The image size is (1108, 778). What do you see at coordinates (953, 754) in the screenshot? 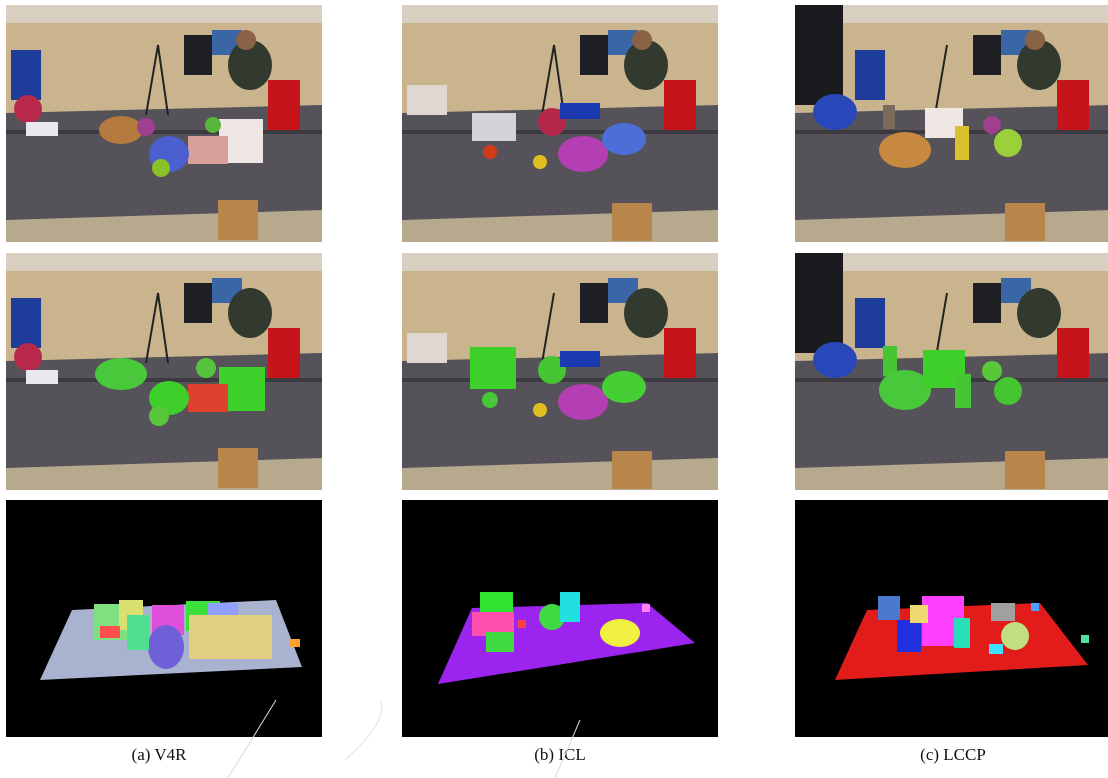
I see `caption-lccp: (c) LCCP` at bounding box center [953, 754].